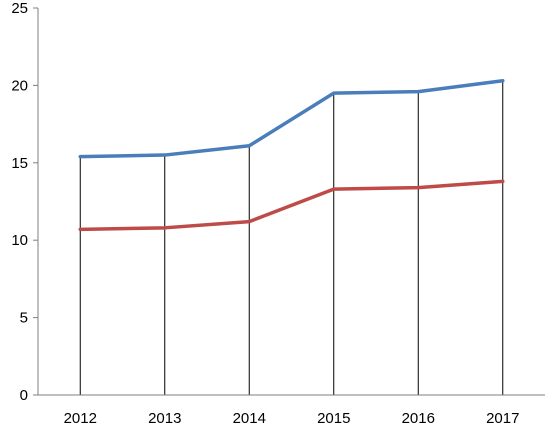 Image resolution: width=545 pixels, height=428 pixels. I want to click on x-tick-label: 2015, so click(333, 418).